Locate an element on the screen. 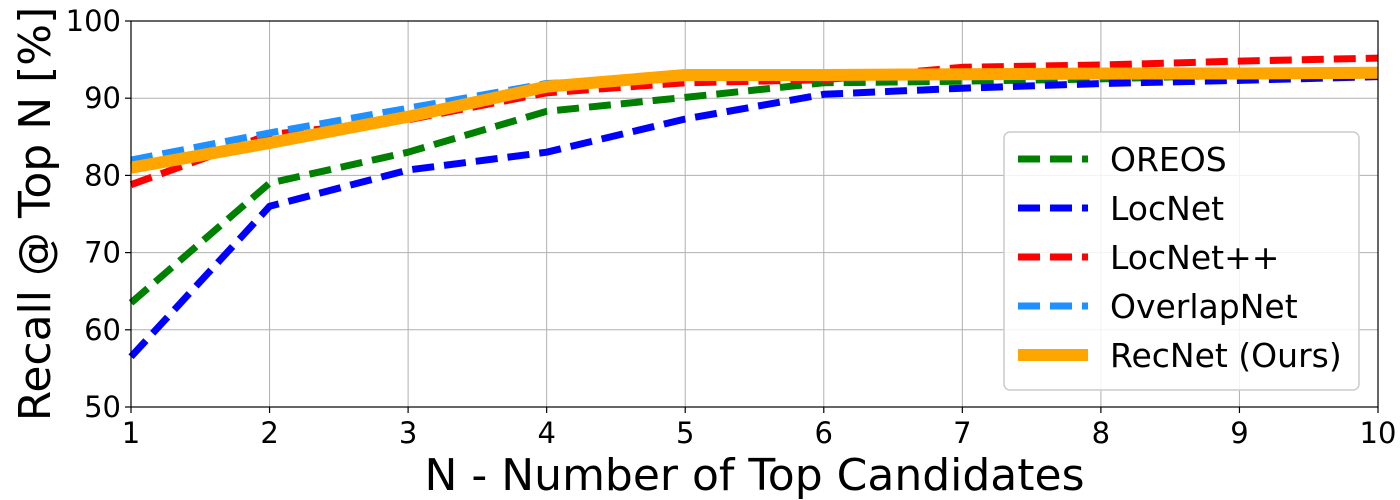  y-tick-label: 100 is located at coordinates (93, 21).